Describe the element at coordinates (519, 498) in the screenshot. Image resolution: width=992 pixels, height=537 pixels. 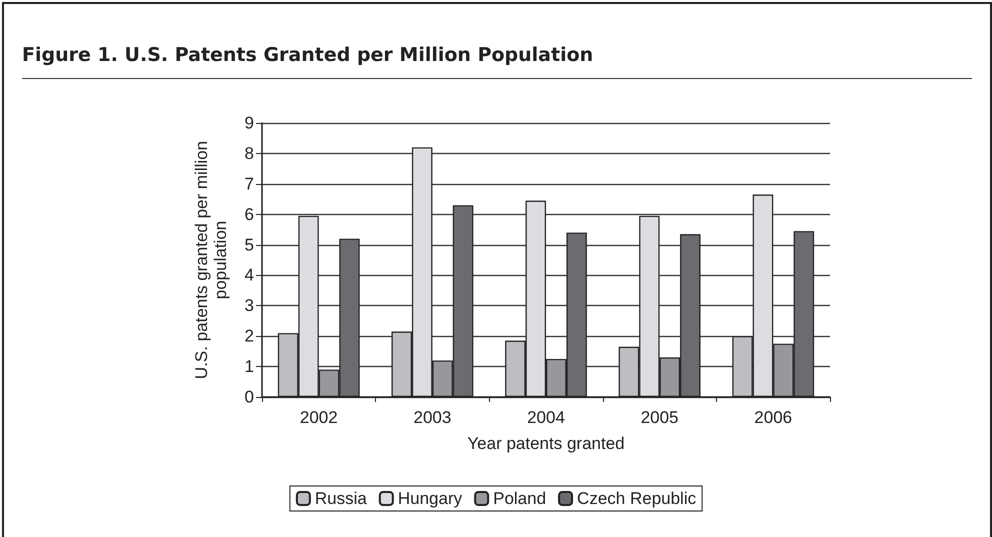
I see `legend-label: Poland` at that location.